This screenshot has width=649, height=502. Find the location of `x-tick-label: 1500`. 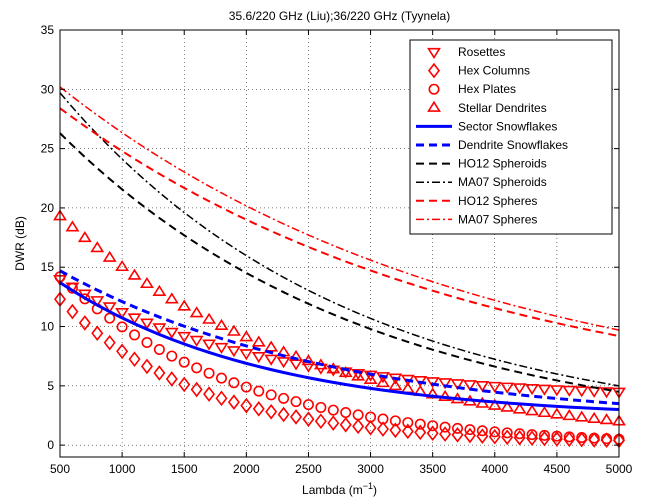

x-tick-label: 1500 is located at coordinates (184, 469).